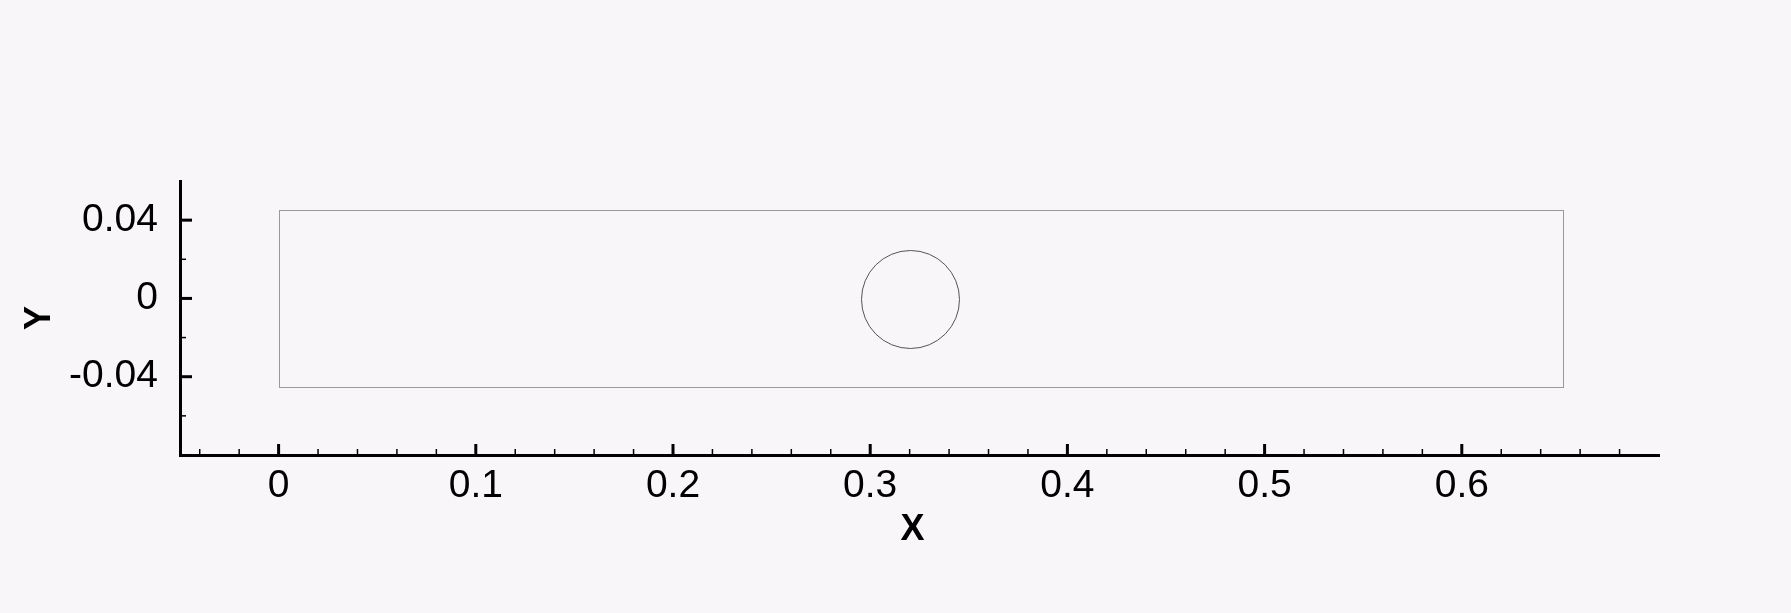 This screenshot has height=613, width=1791. What do you see at coordinates (278, 484) in the screenshot?
I see `x-tick-label: 0` at bounding box center [278, 484].